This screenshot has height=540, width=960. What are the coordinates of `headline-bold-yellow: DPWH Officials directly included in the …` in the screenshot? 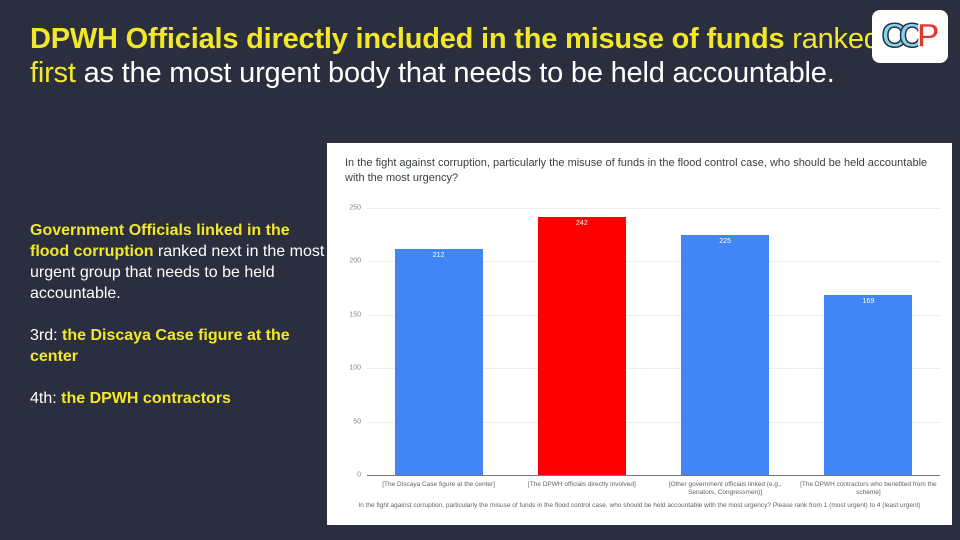 It's located at (407, 39).